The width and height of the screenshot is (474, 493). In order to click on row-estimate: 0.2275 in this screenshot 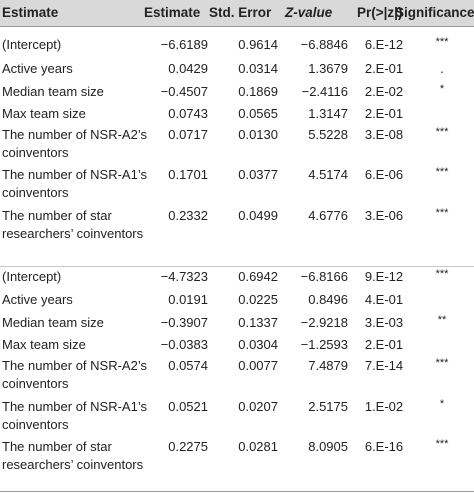, I will do `click(188, 446)`.